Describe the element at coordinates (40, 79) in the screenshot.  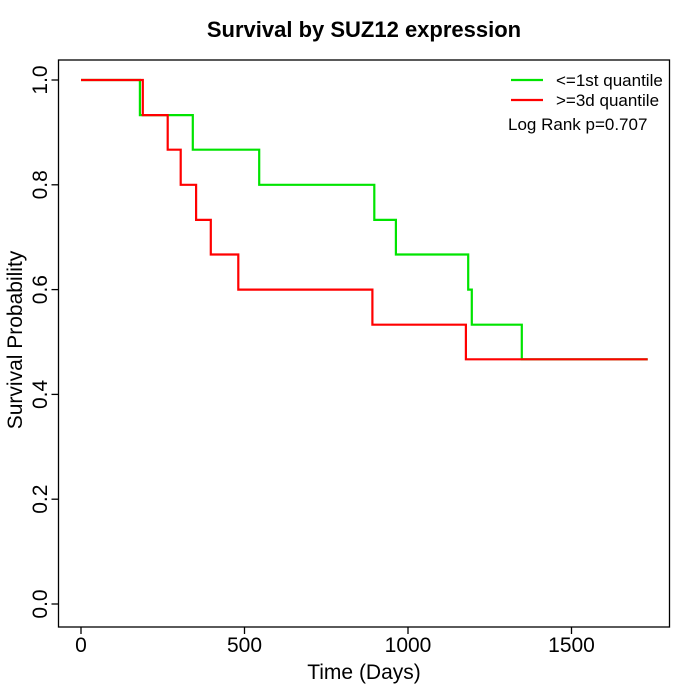
I see `y-tick-label: 1.0` at that location.